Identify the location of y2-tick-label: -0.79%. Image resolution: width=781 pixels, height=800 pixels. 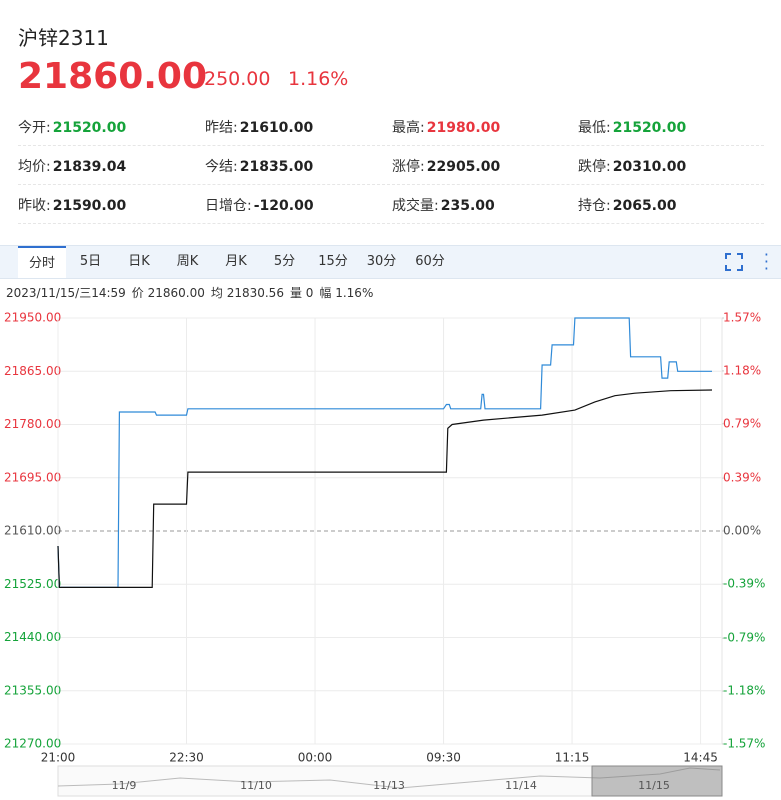
(744, 638).